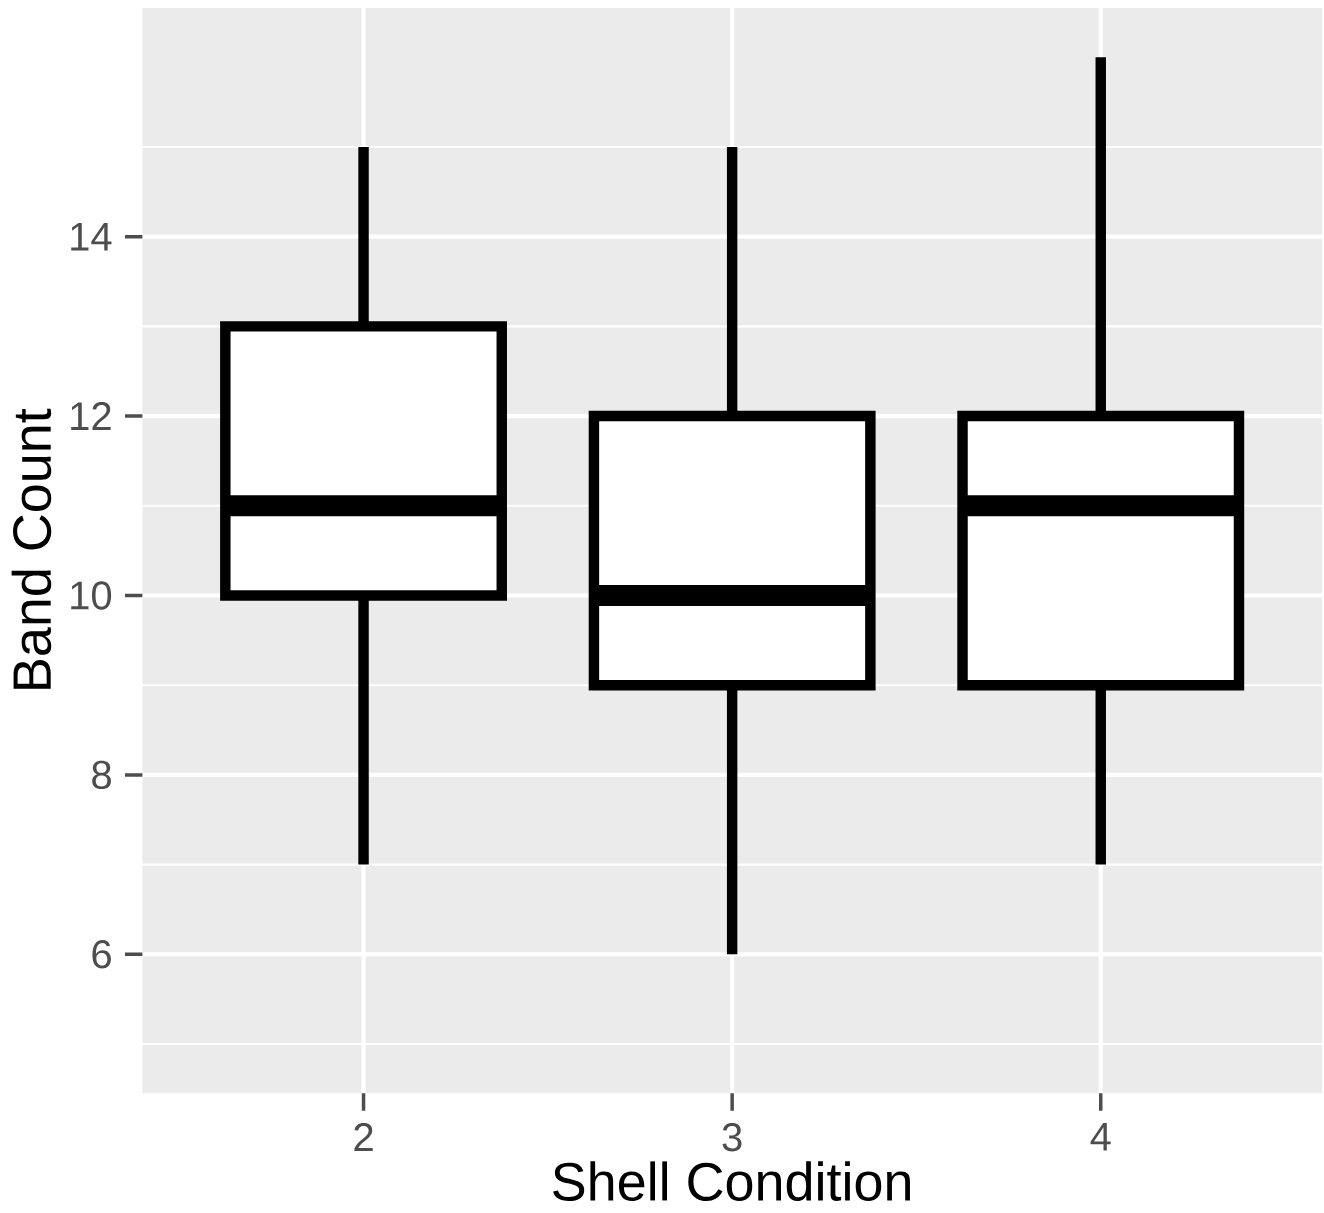 The image size is (1324, 1213). I want to click on y-tick-label: 10, so click(91, 595).